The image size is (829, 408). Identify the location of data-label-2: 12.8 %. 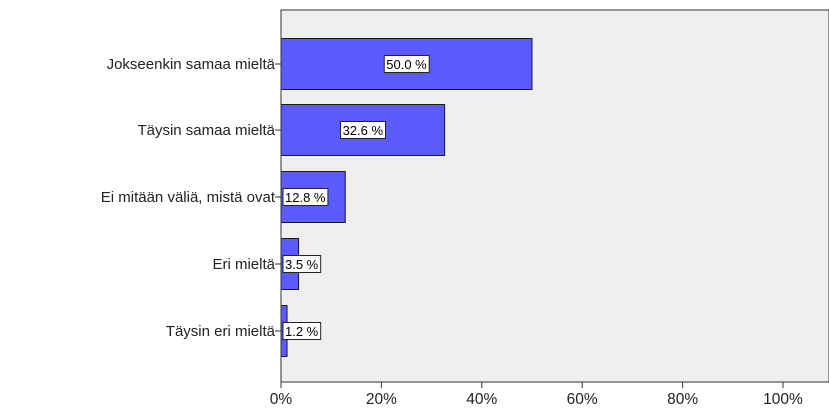
(305, 197).